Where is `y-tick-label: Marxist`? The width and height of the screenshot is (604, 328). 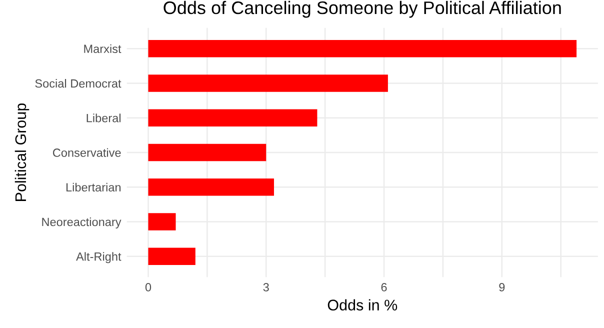 y-tick-label: Marxist is located at coordinates (103, 49).